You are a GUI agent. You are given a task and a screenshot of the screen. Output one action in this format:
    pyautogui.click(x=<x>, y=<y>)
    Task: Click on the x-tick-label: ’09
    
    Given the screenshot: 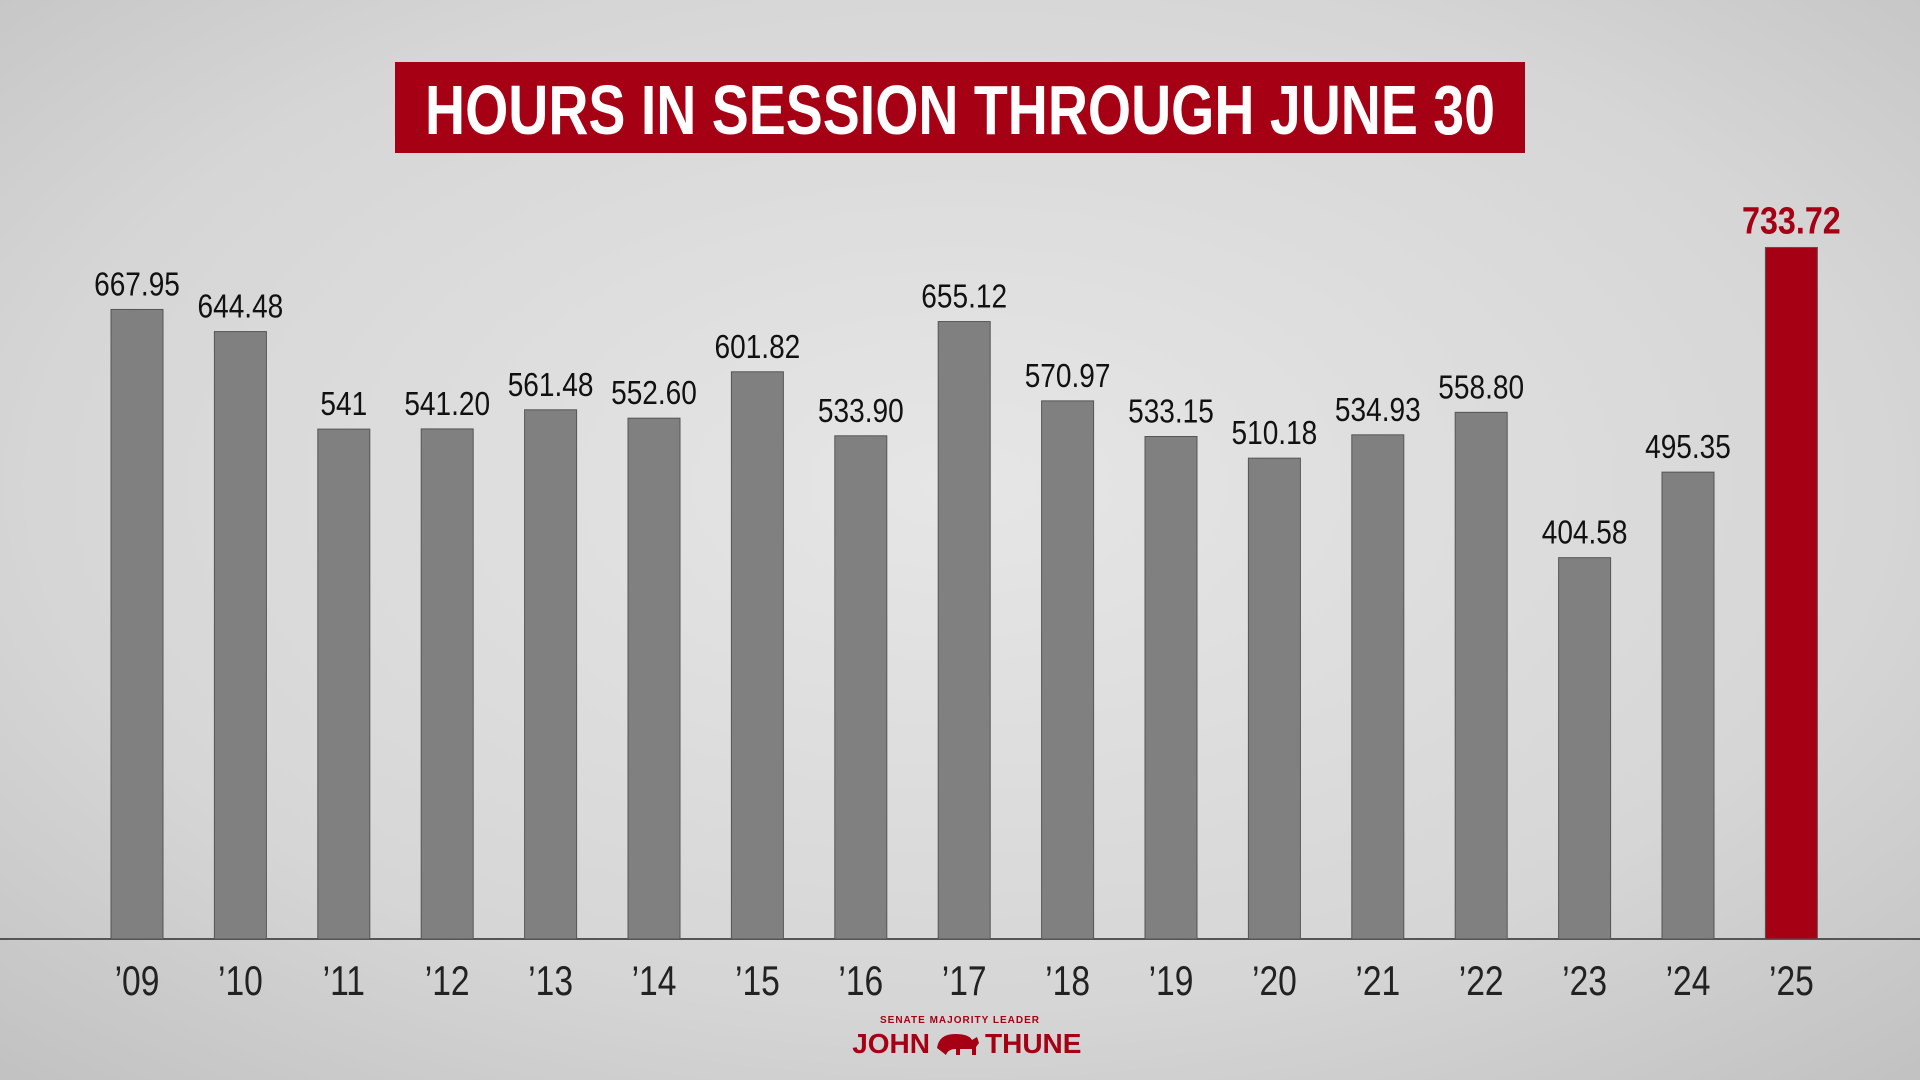 What is the action you would take?
    pyautogui.click(x=137, y=982)
    